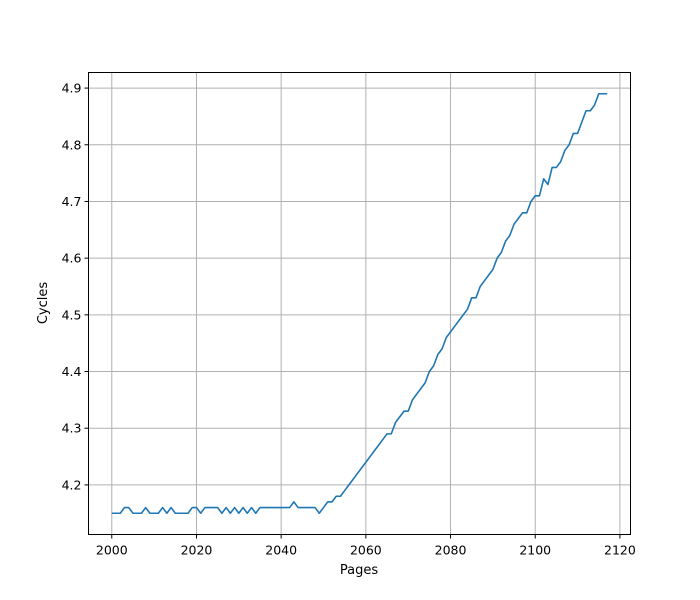 The height and width of the screenshot is (600, 700). Describe the element at coordinates (359, 570) in the screenshot. I see `x-axis-label: Pages` at that location.